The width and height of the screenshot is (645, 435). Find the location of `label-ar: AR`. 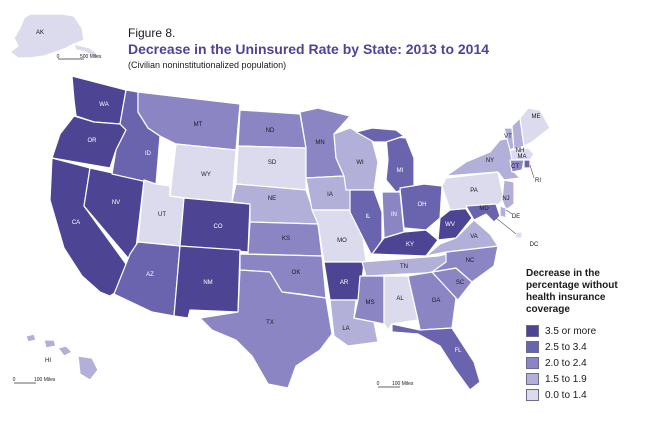

label-ar: AR is located at coordinates (344, 283).